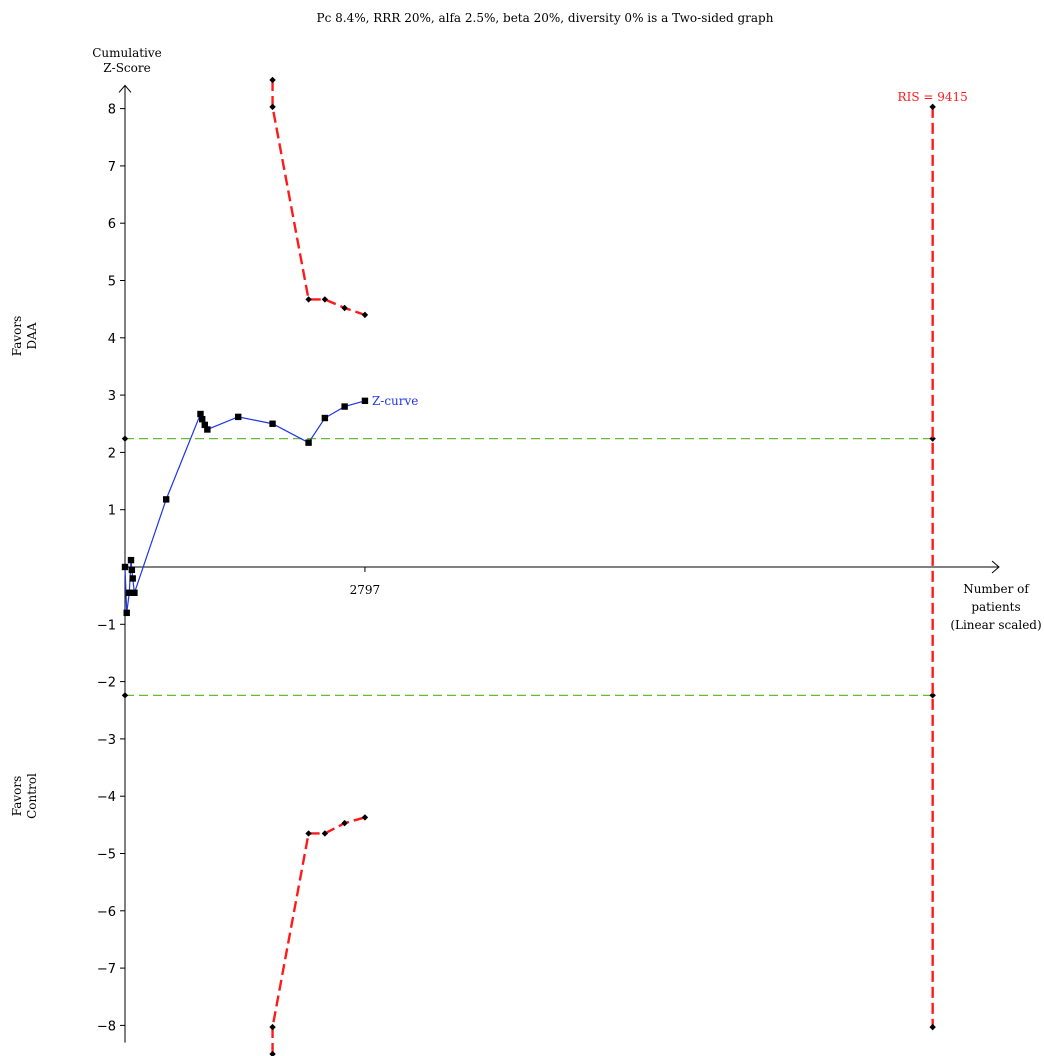 The width and height of the screenshot is (1044, 1056). Describe the element at coordinates (112, 396) in the screenshot. I see `y-tick-label: 3` at that location.